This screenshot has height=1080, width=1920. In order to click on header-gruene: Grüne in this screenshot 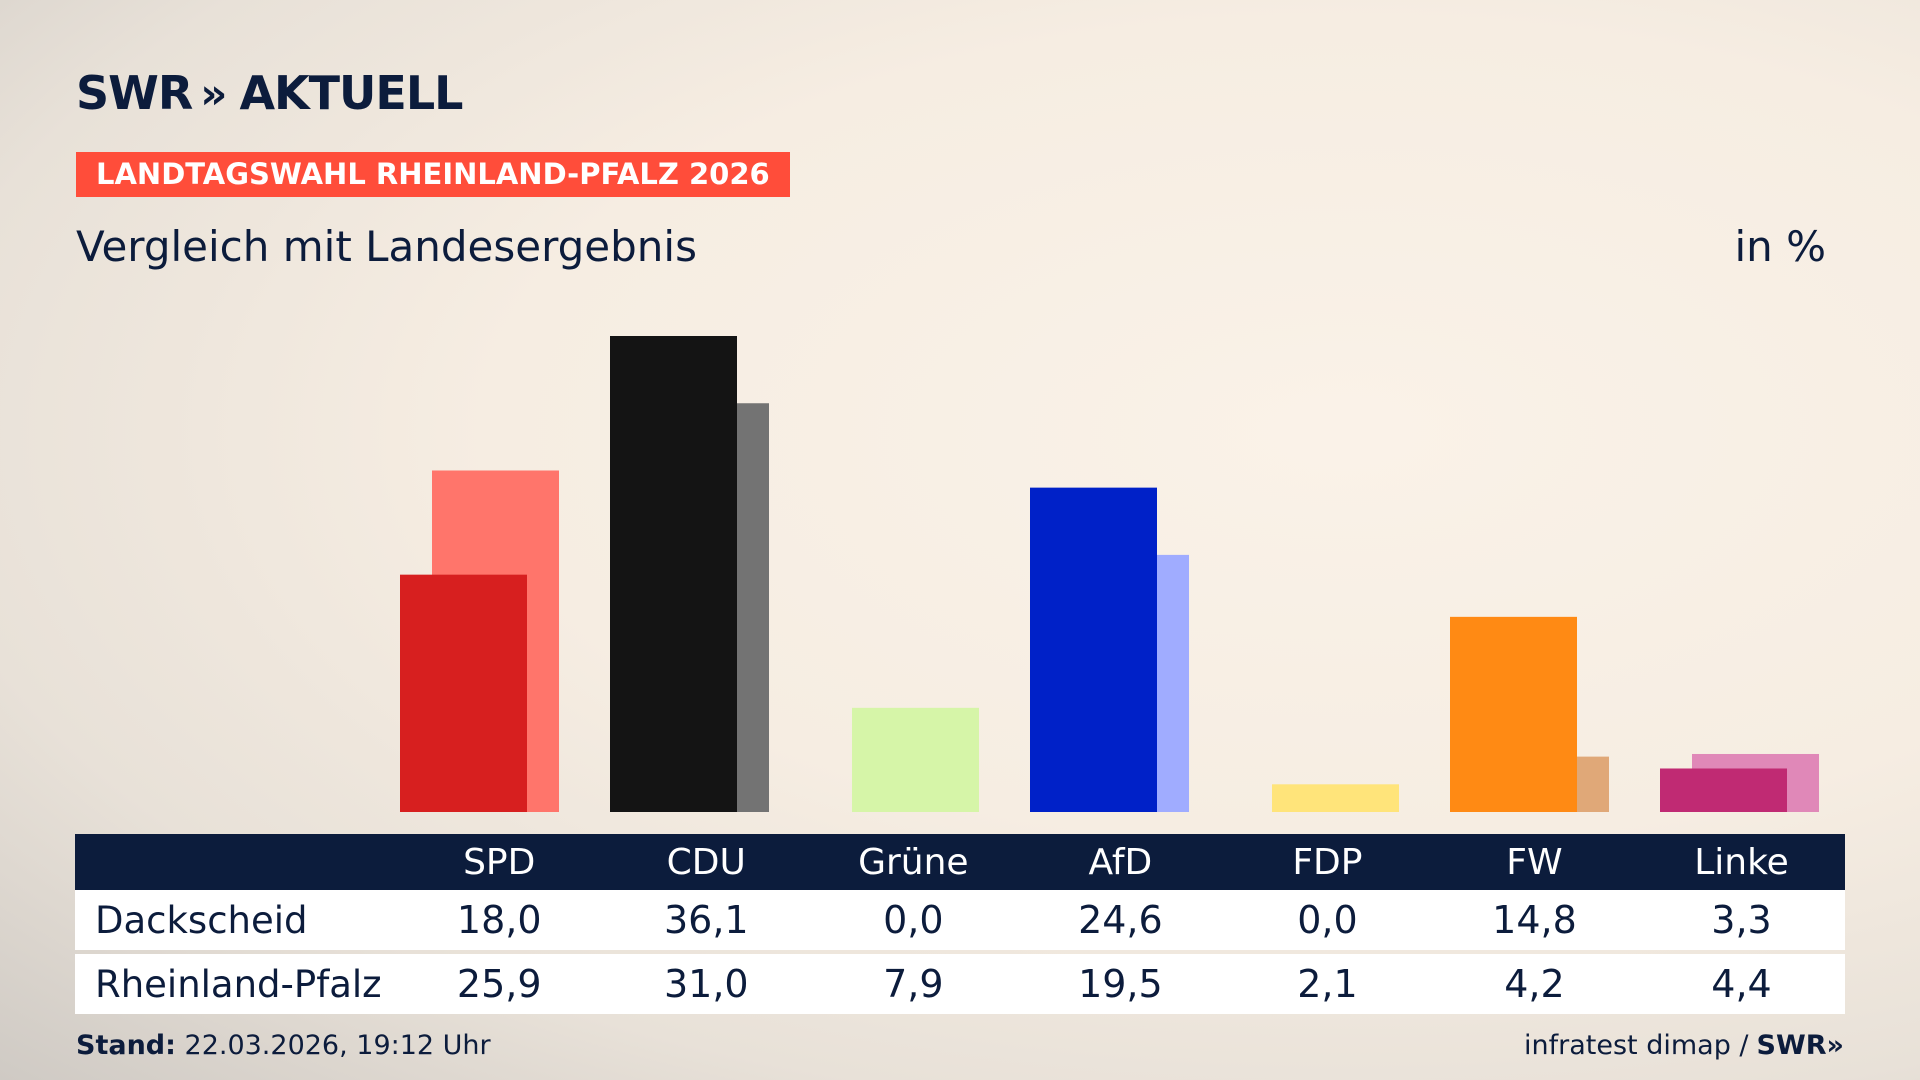, I will do `click(913, 862)`.